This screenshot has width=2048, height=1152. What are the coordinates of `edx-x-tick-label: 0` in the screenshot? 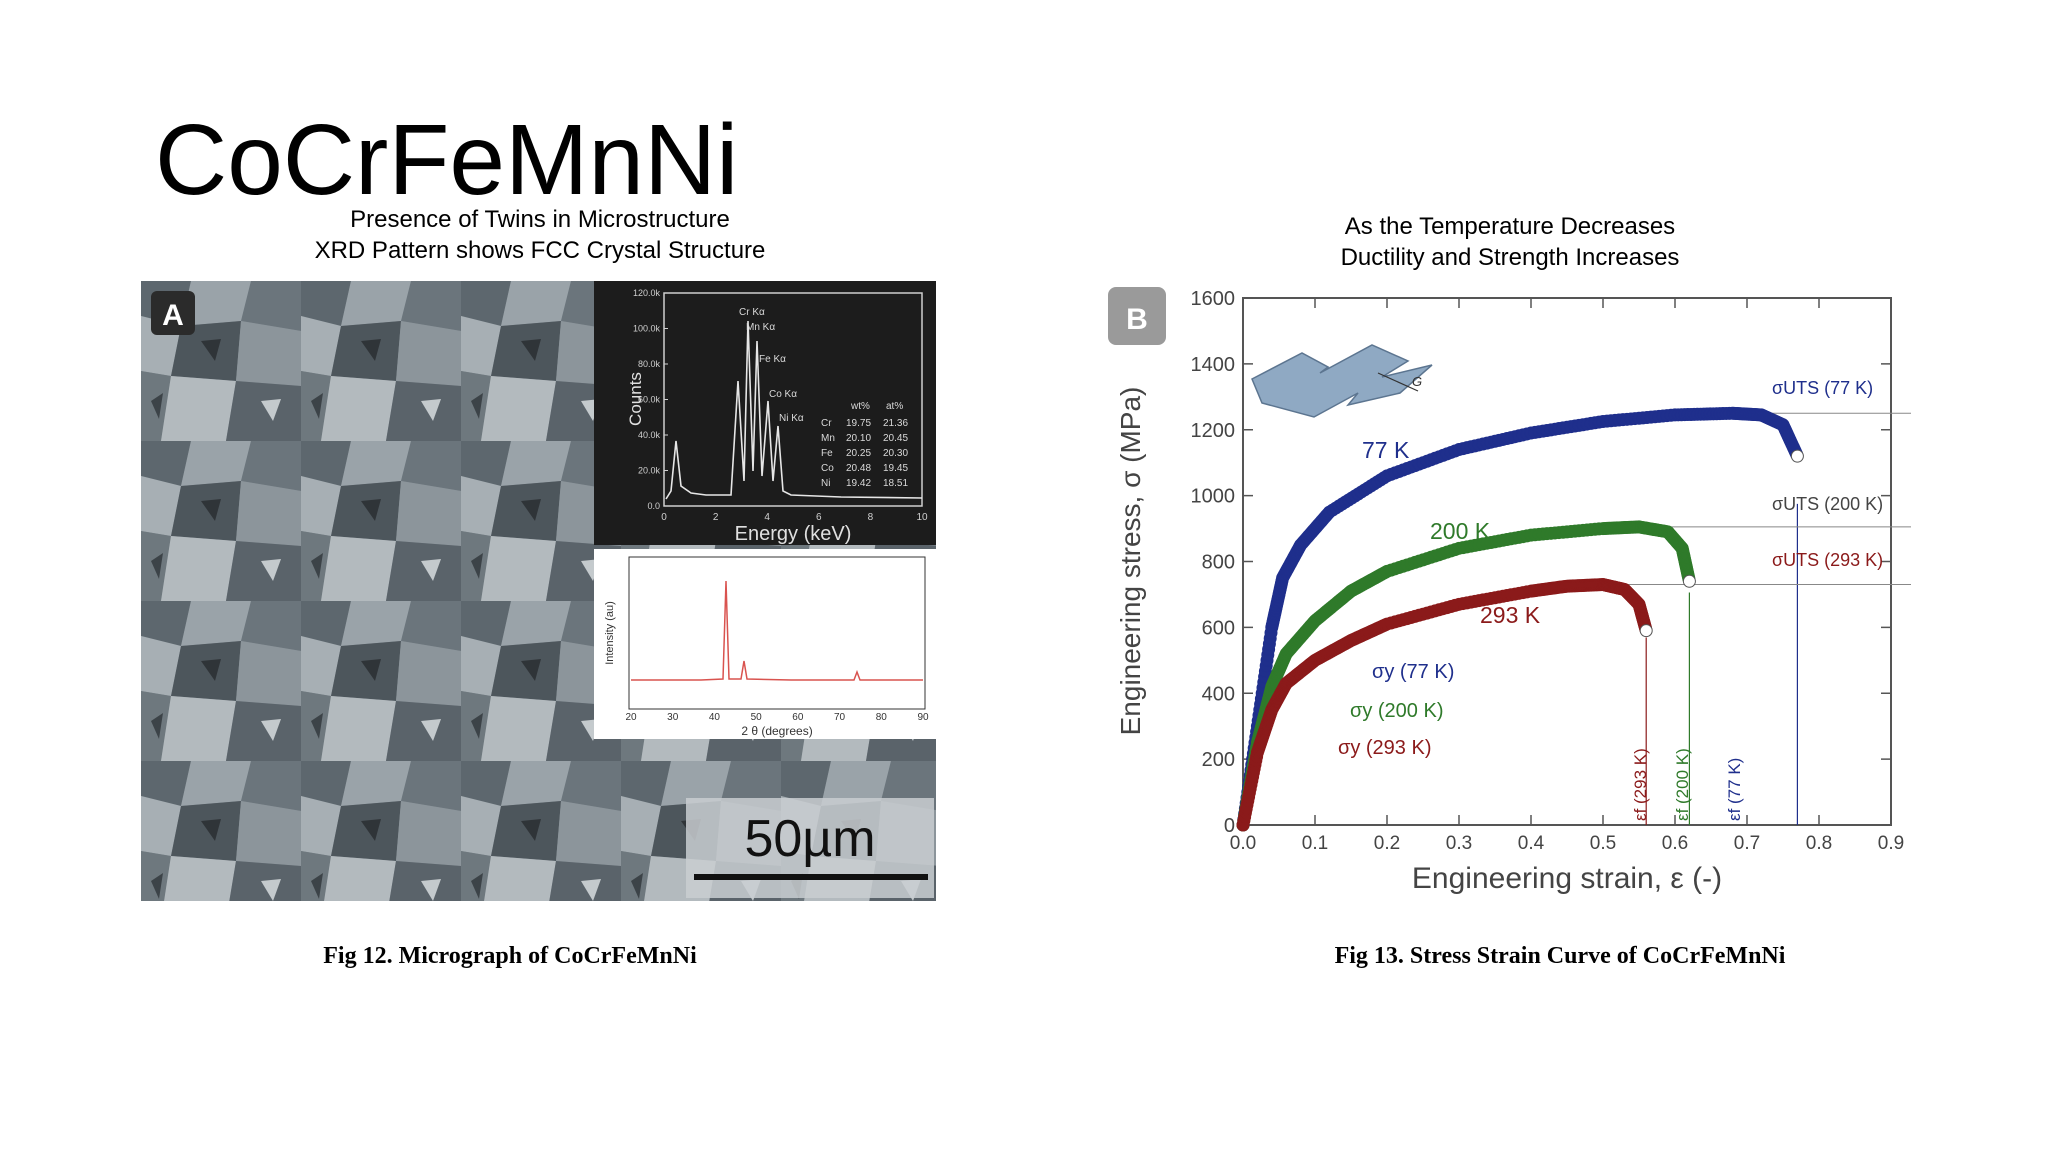 It's located at (664, 517).